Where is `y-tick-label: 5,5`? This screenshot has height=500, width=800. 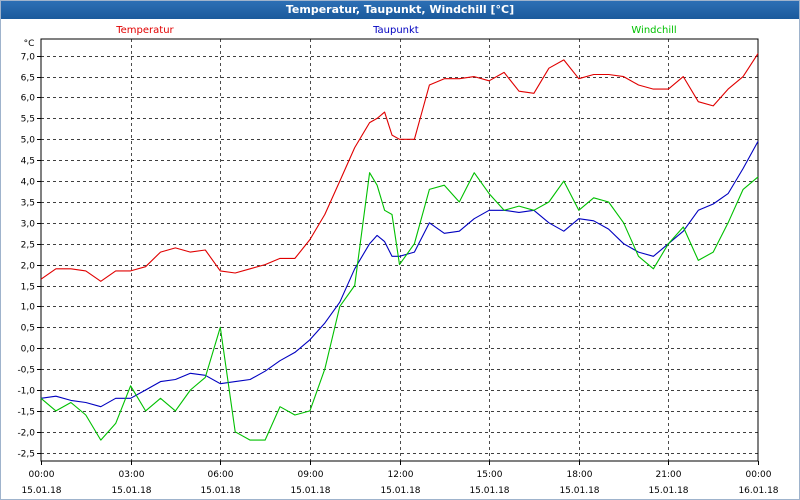 y-tick-label: 5,5 is located at coordinates (28, 120).